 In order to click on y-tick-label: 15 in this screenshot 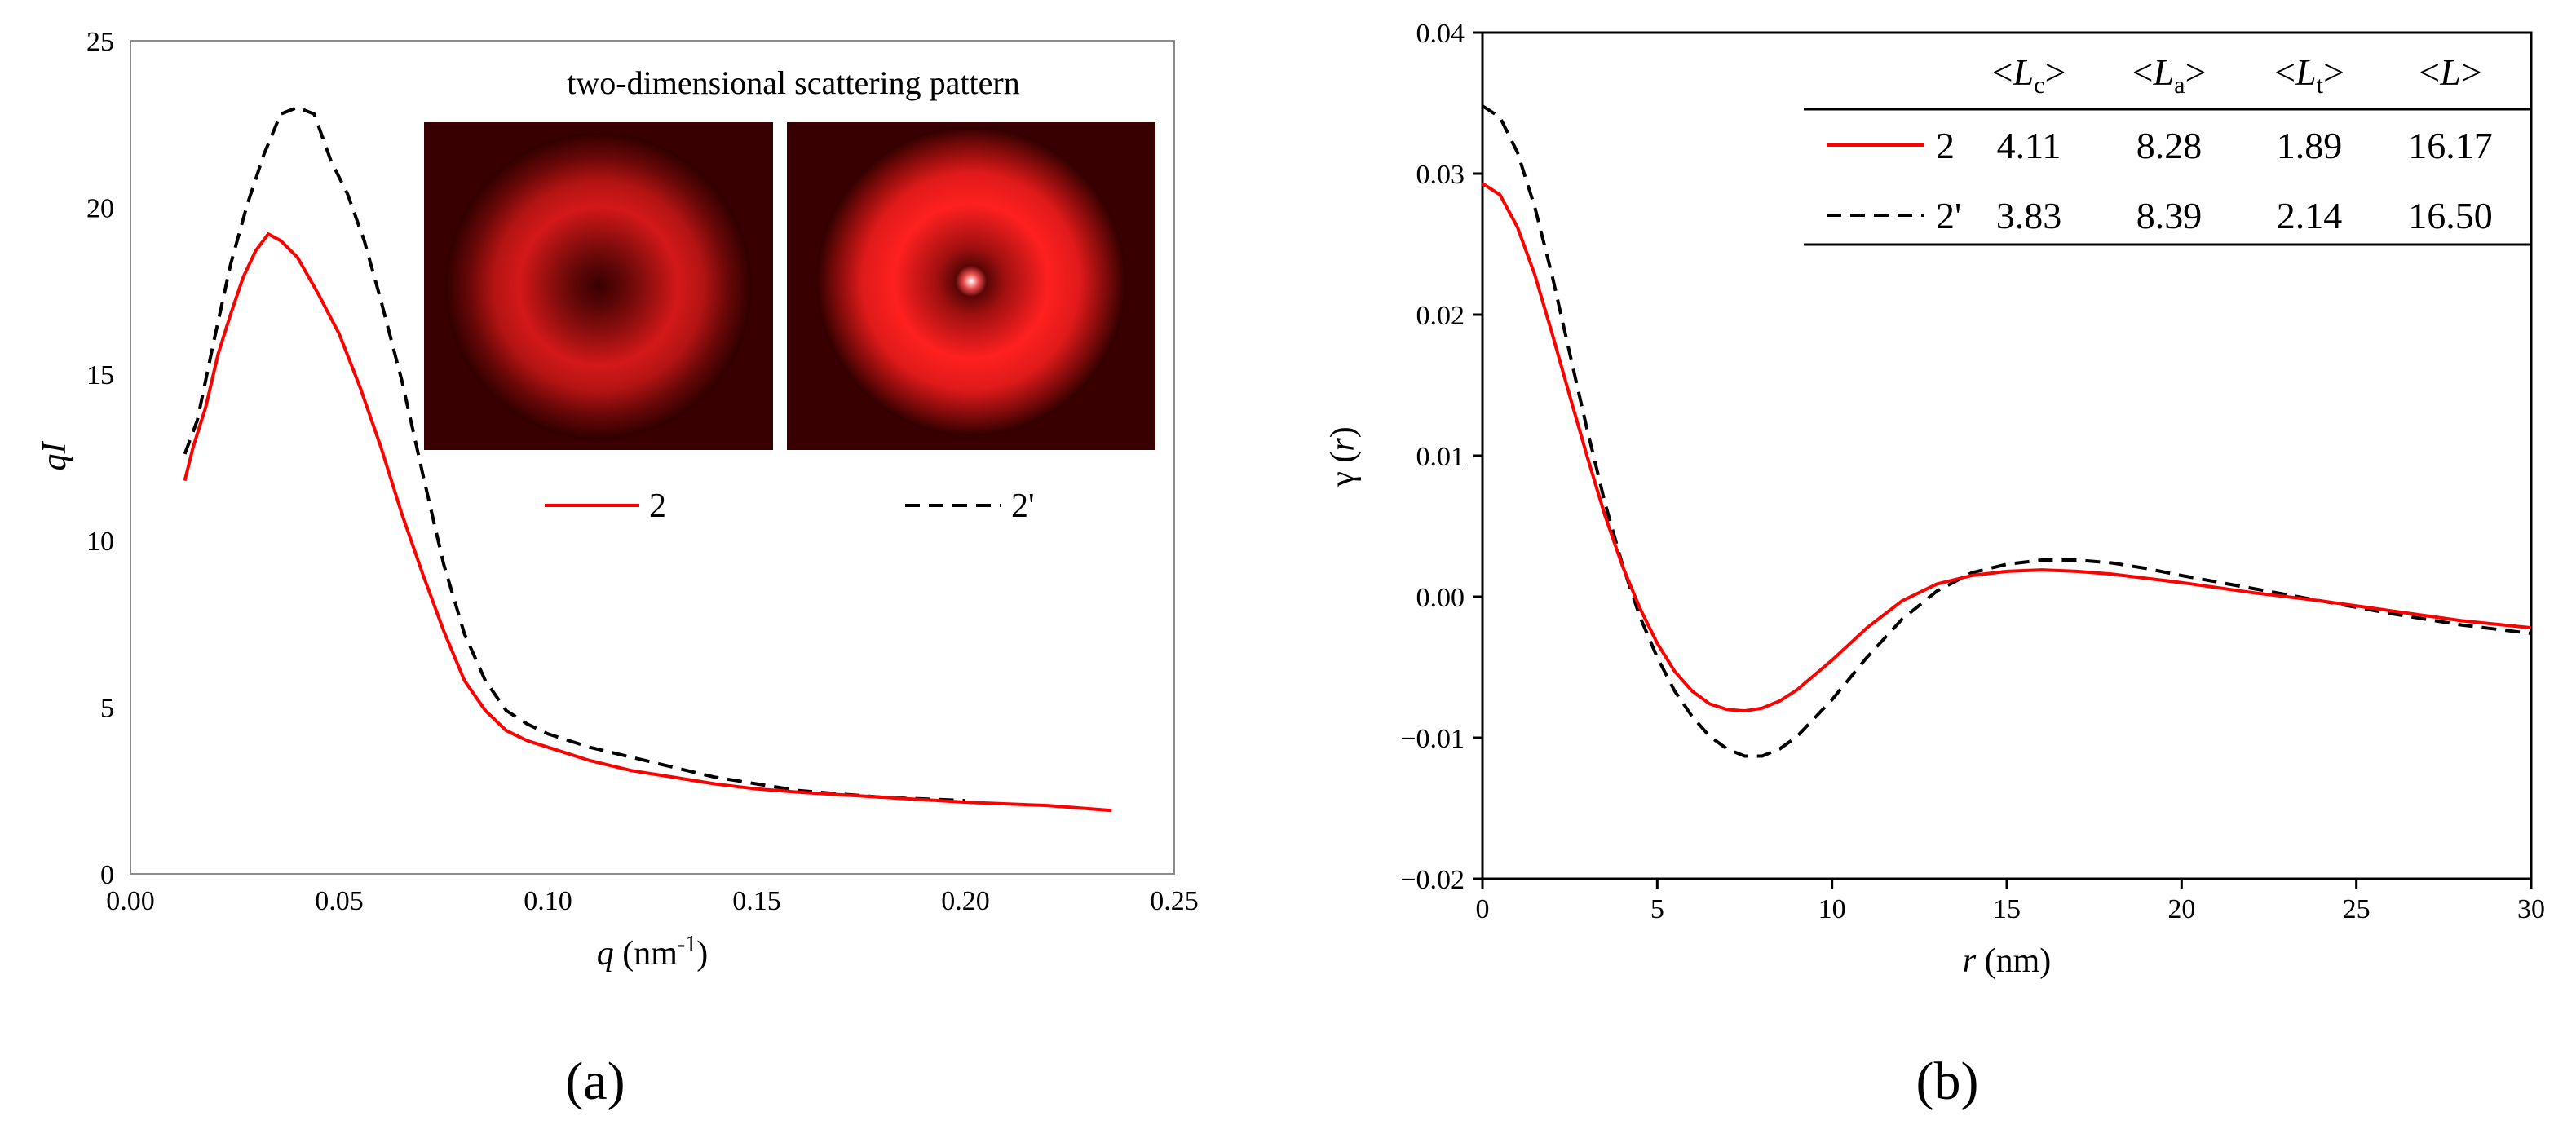, I will do `click(100, 375)`.